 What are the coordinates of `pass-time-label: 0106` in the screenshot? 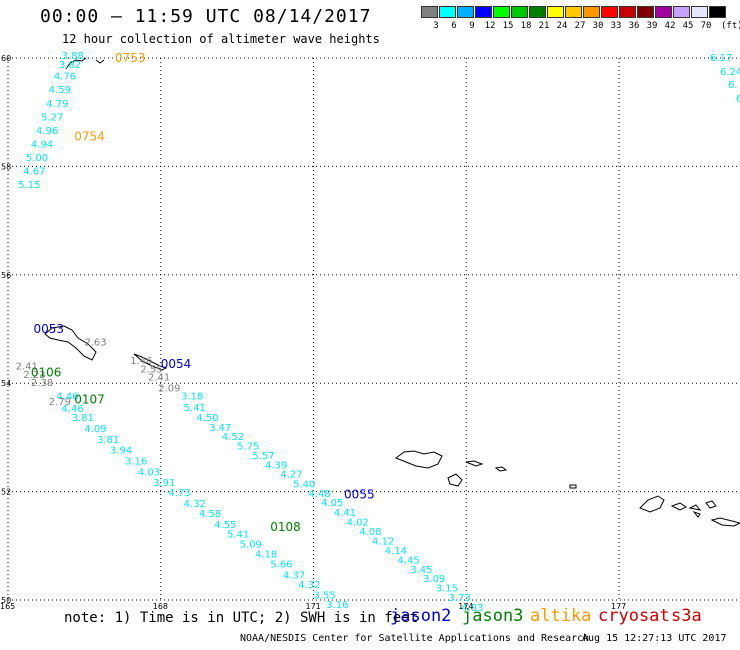 It's located at (46, 372).